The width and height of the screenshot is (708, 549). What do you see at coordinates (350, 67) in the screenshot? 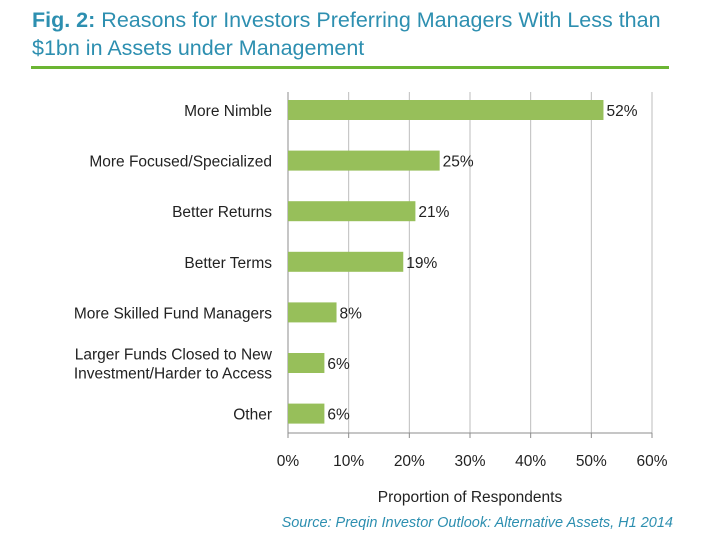
I see `title-divider` at bounding box center [350, 67].